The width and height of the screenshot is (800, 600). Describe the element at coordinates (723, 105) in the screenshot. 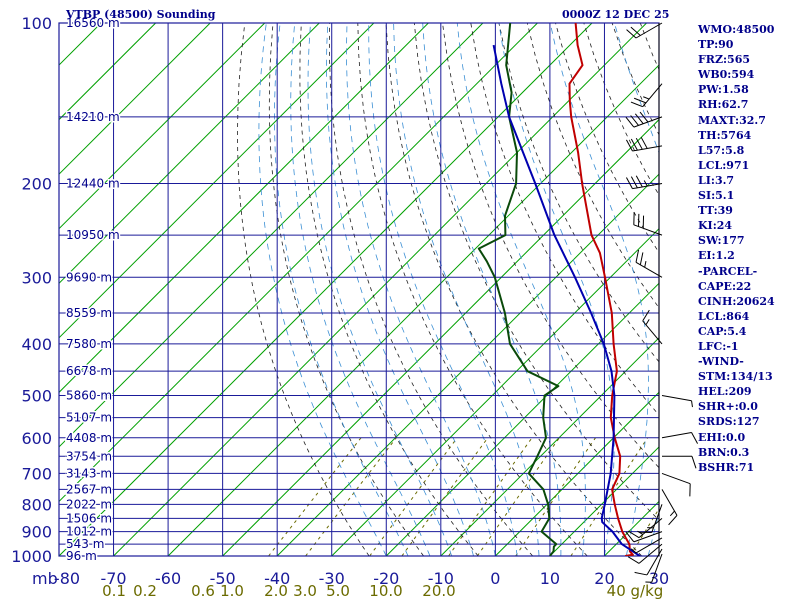

I see `sounding-index: RH:62.7` at that location.